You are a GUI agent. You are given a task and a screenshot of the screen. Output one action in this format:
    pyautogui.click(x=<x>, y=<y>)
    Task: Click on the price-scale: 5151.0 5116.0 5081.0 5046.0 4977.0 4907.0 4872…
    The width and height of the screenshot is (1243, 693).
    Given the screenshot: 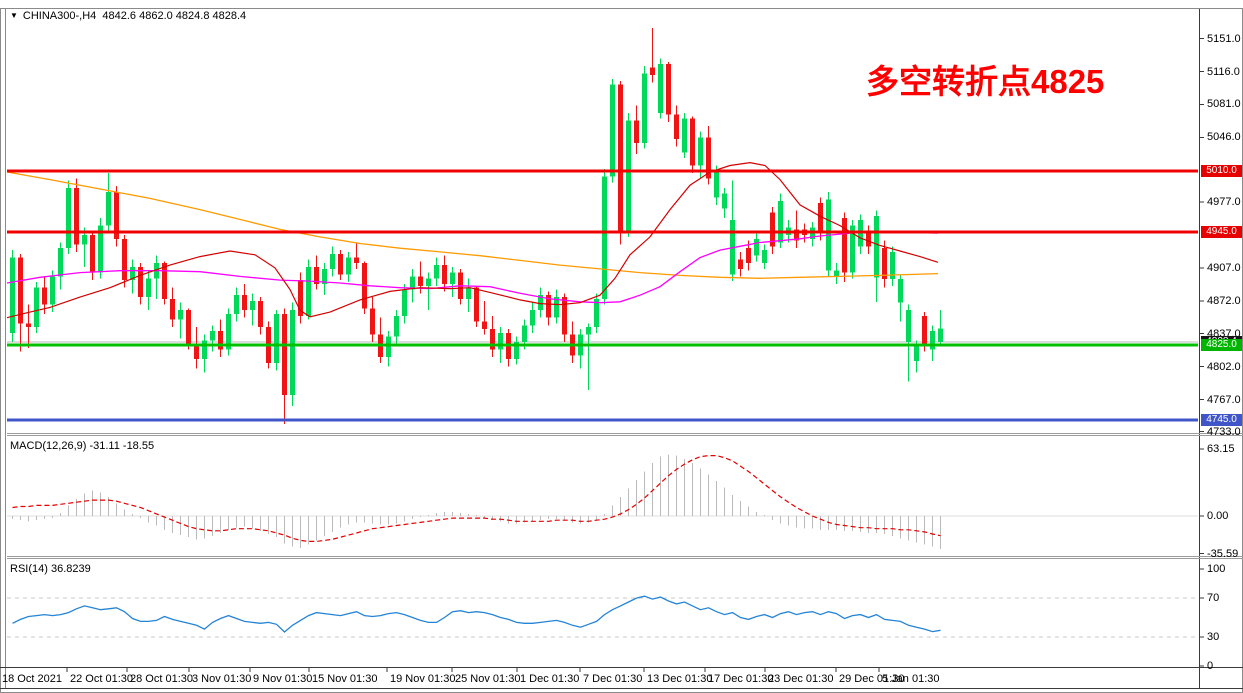 What is the action you would take?
    pyautogui.click(x=1221, y=346)
    